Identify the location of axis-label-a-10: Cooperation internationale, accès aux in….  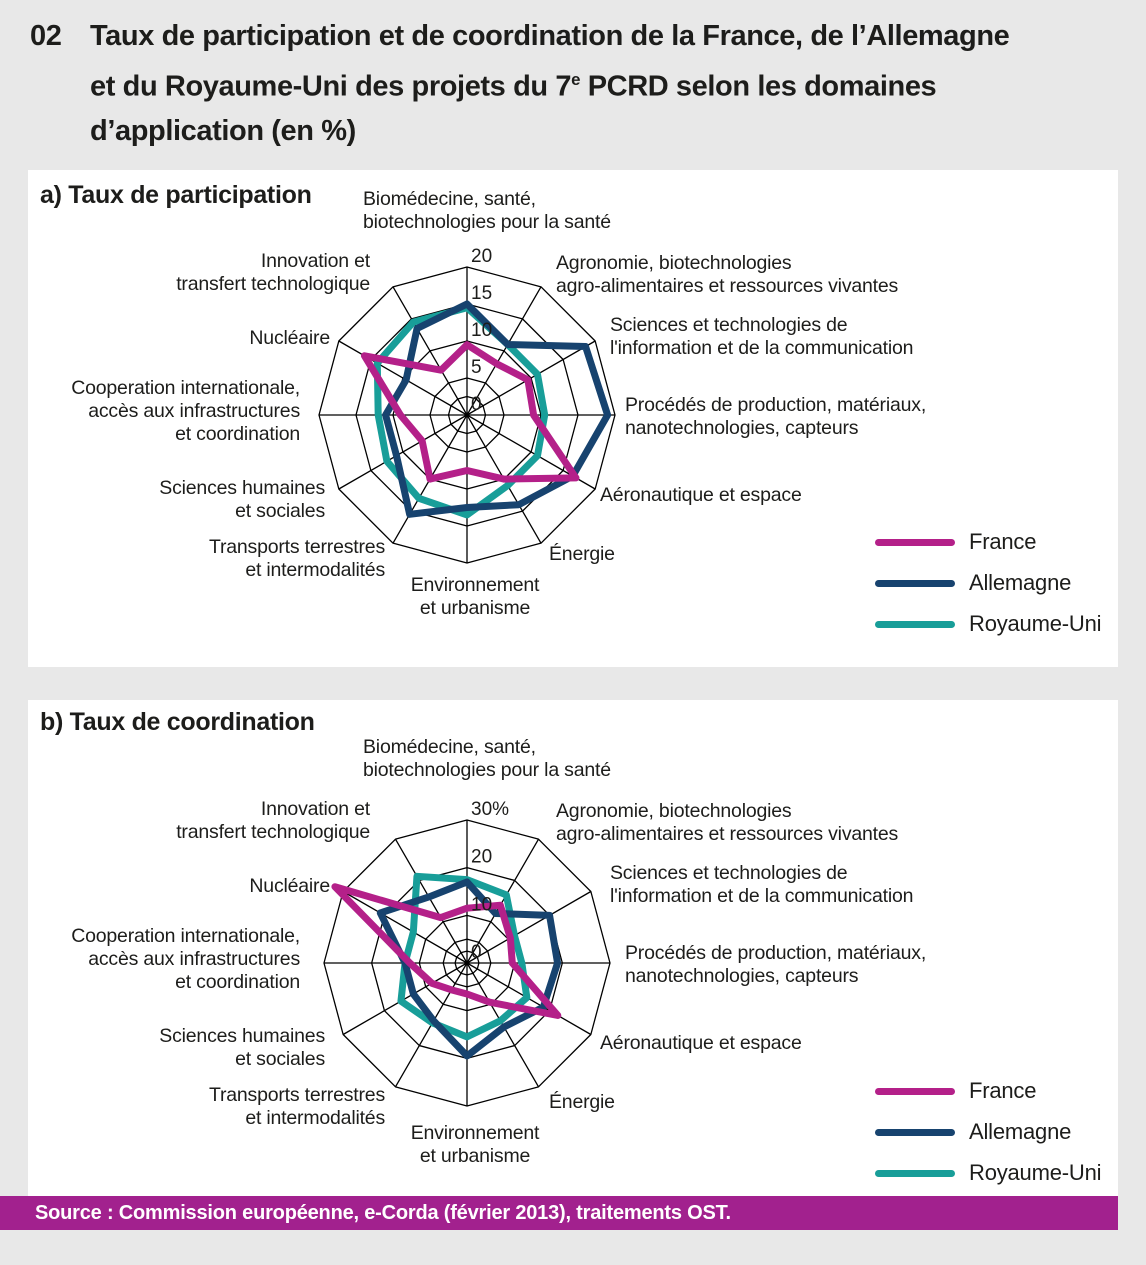
(185, 411).